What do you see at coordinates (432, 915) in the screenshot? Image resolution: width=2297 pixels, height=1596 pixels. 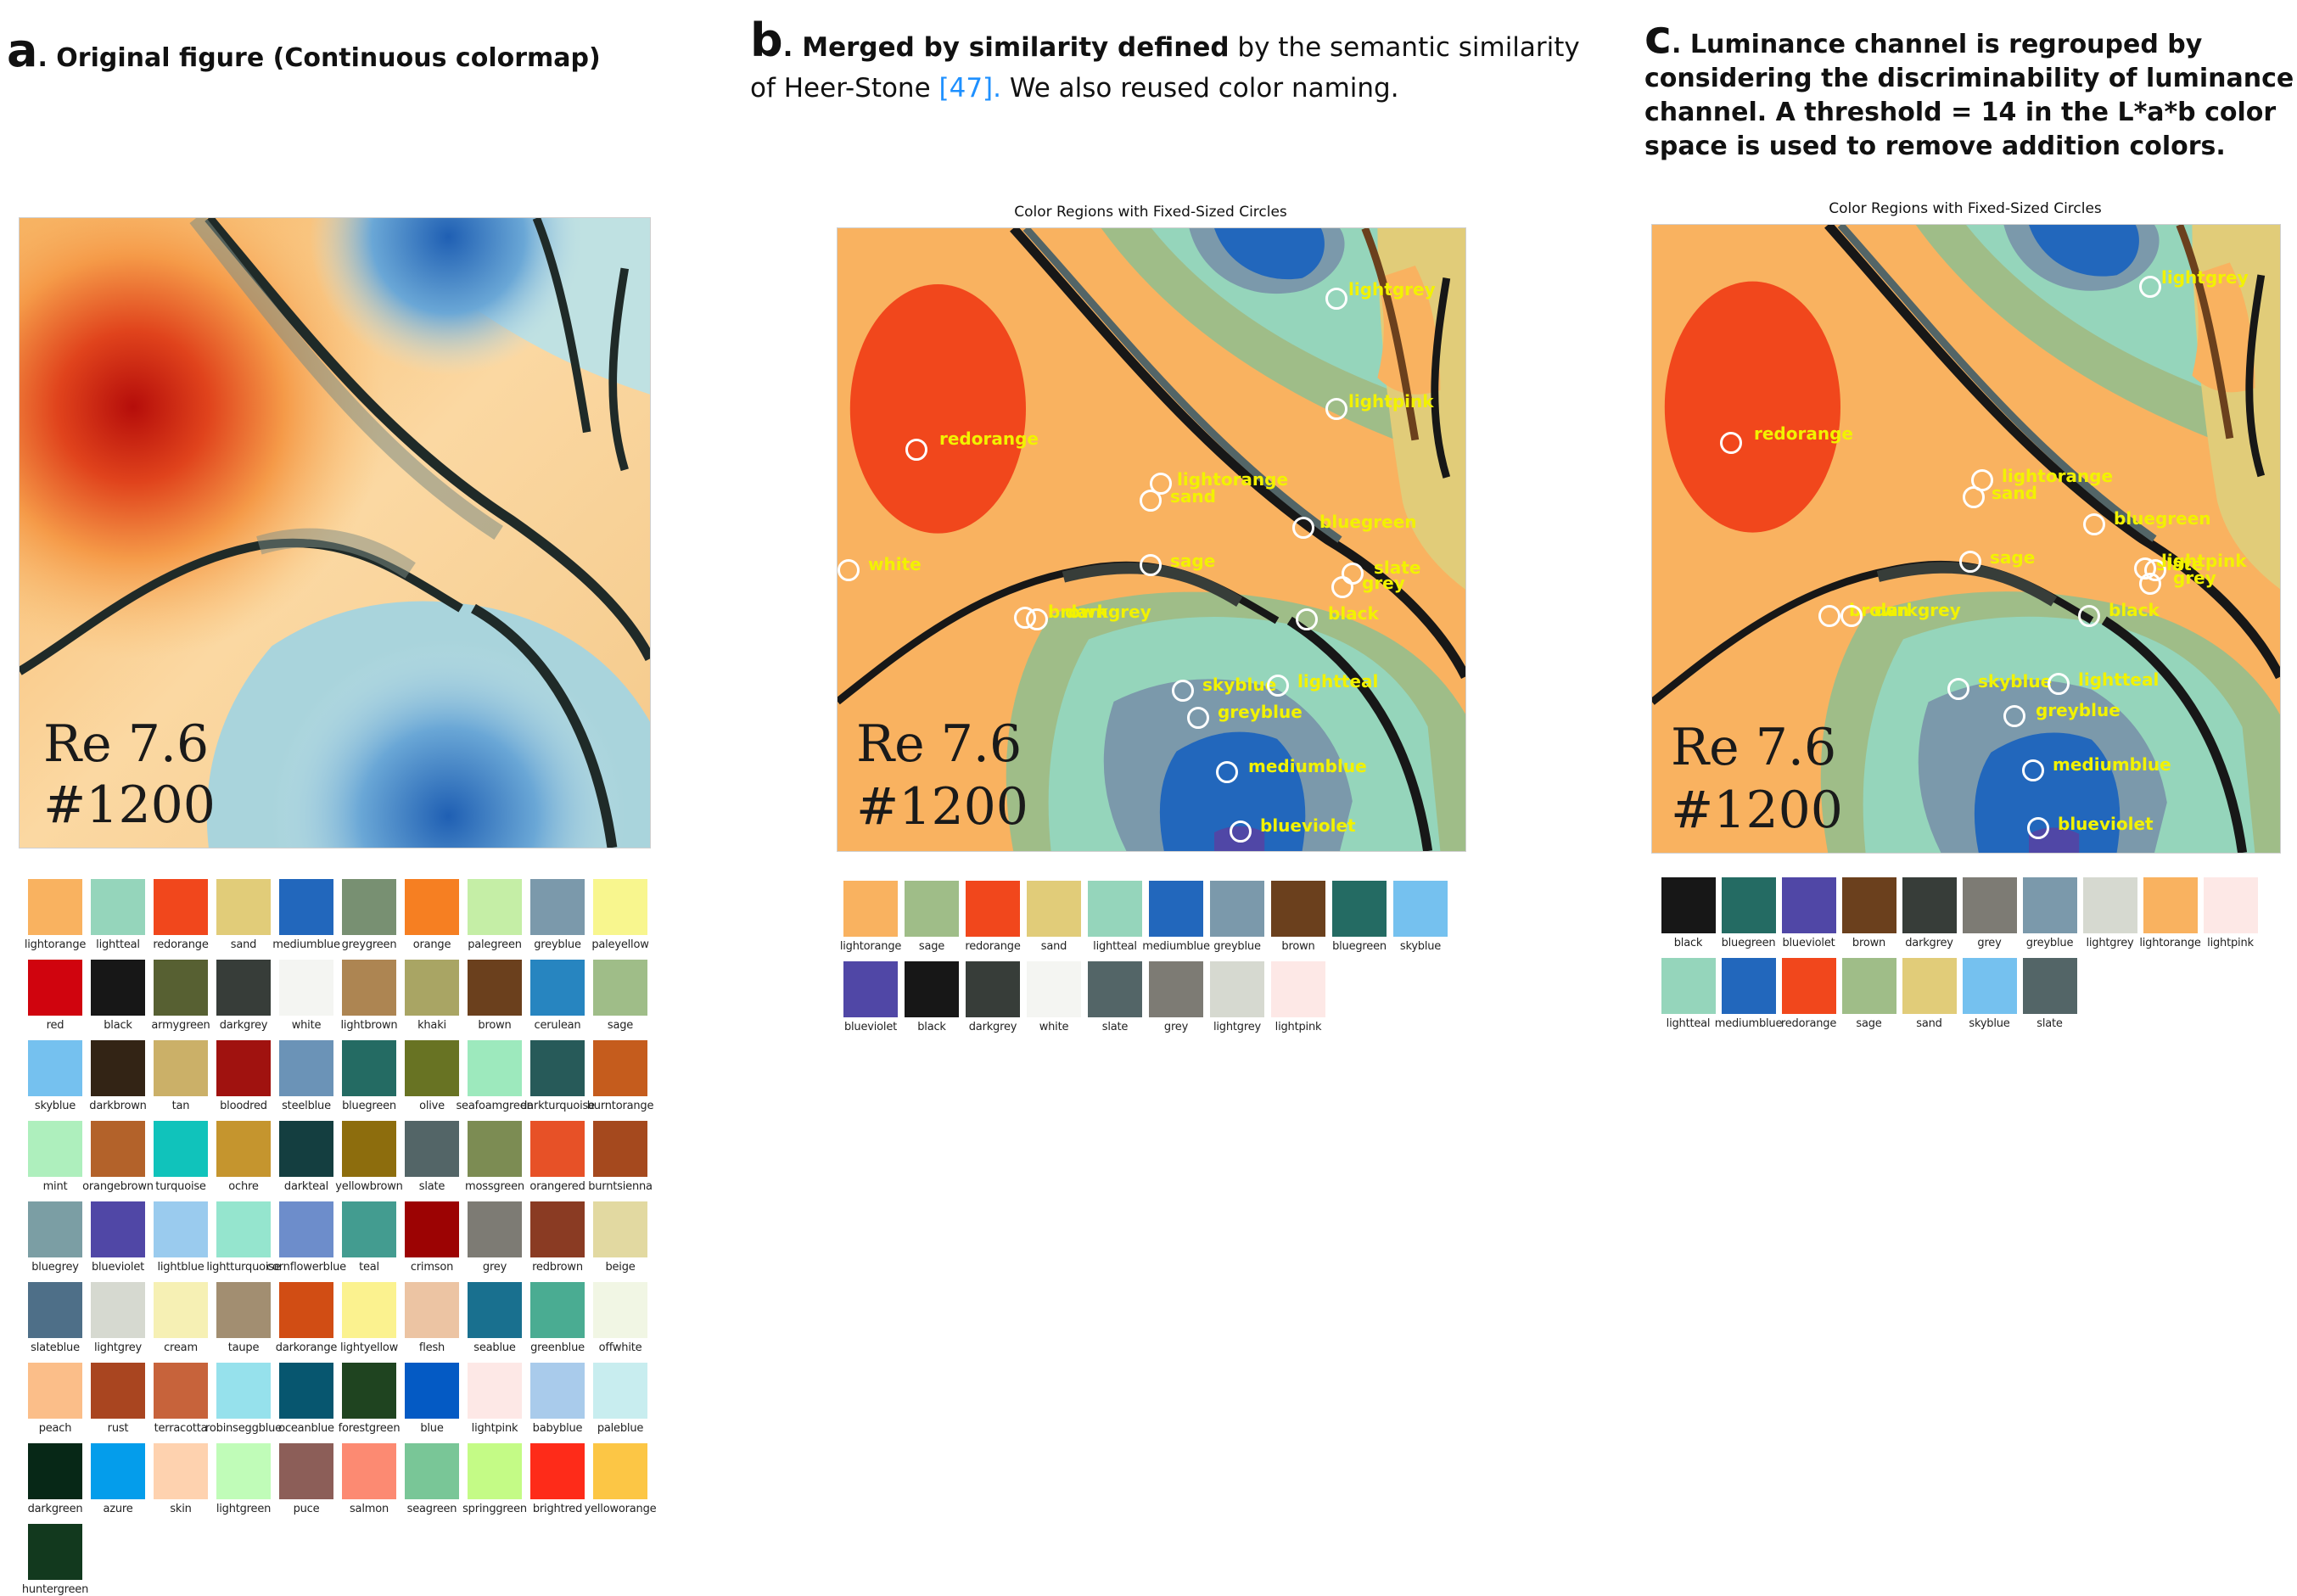 I see `color-swatch-orange: orange` at bounding box center [432, 915].